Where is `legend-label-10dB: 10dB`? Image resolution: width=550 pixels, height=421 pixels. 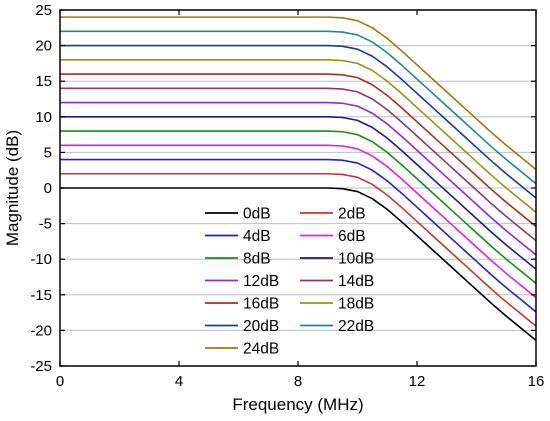 legend-label-10dB: 10dB is located at coordinates (356, 259).